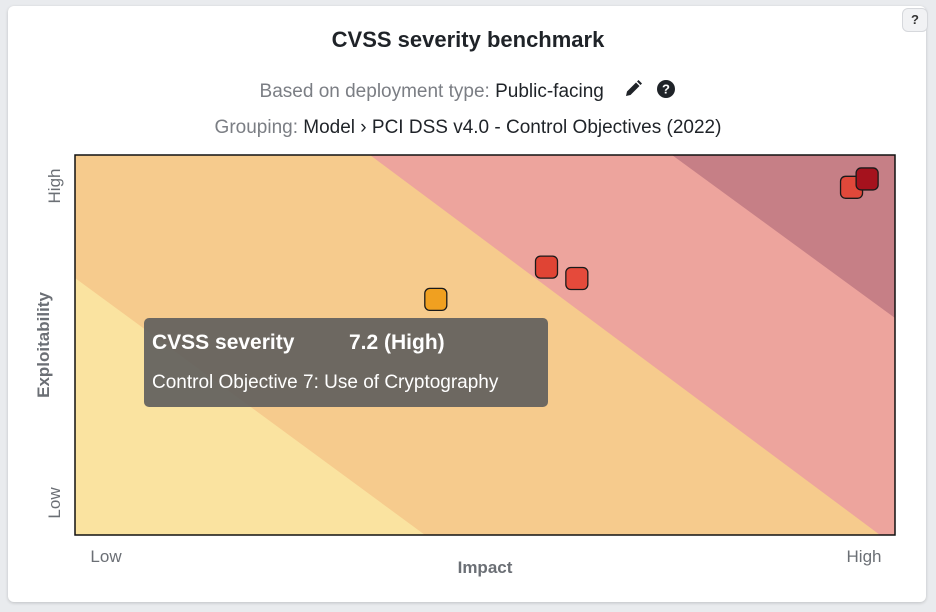 The width and height of the screenshot is (936, 612). Describe the element at coordinates (377, 92) in the screenshot. I see `deployment-prefix: Based on deployment type:` at that location.